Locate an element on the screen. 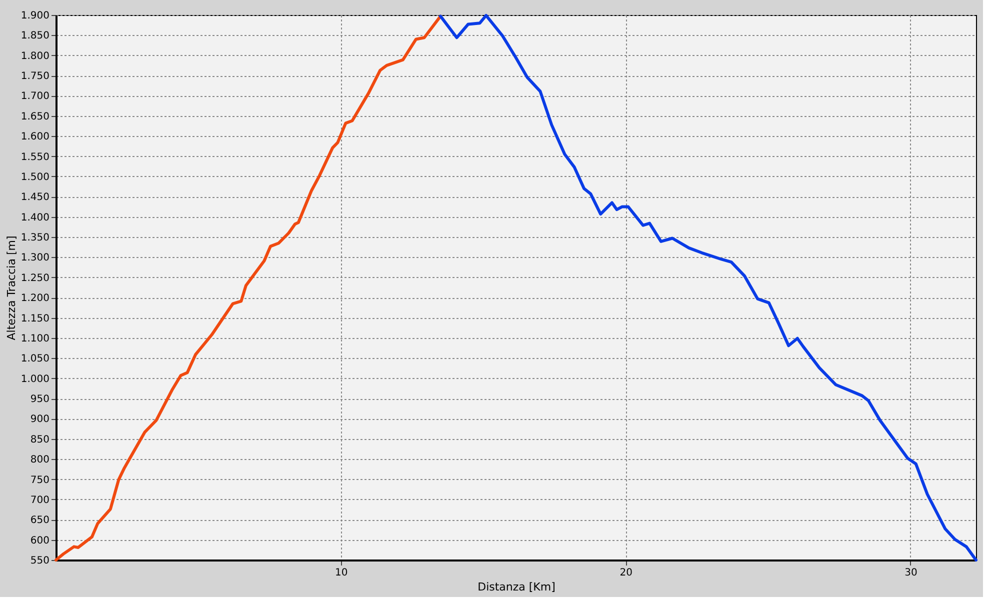  y-tick-label: 1.050 is located at coordinates (35, 359).